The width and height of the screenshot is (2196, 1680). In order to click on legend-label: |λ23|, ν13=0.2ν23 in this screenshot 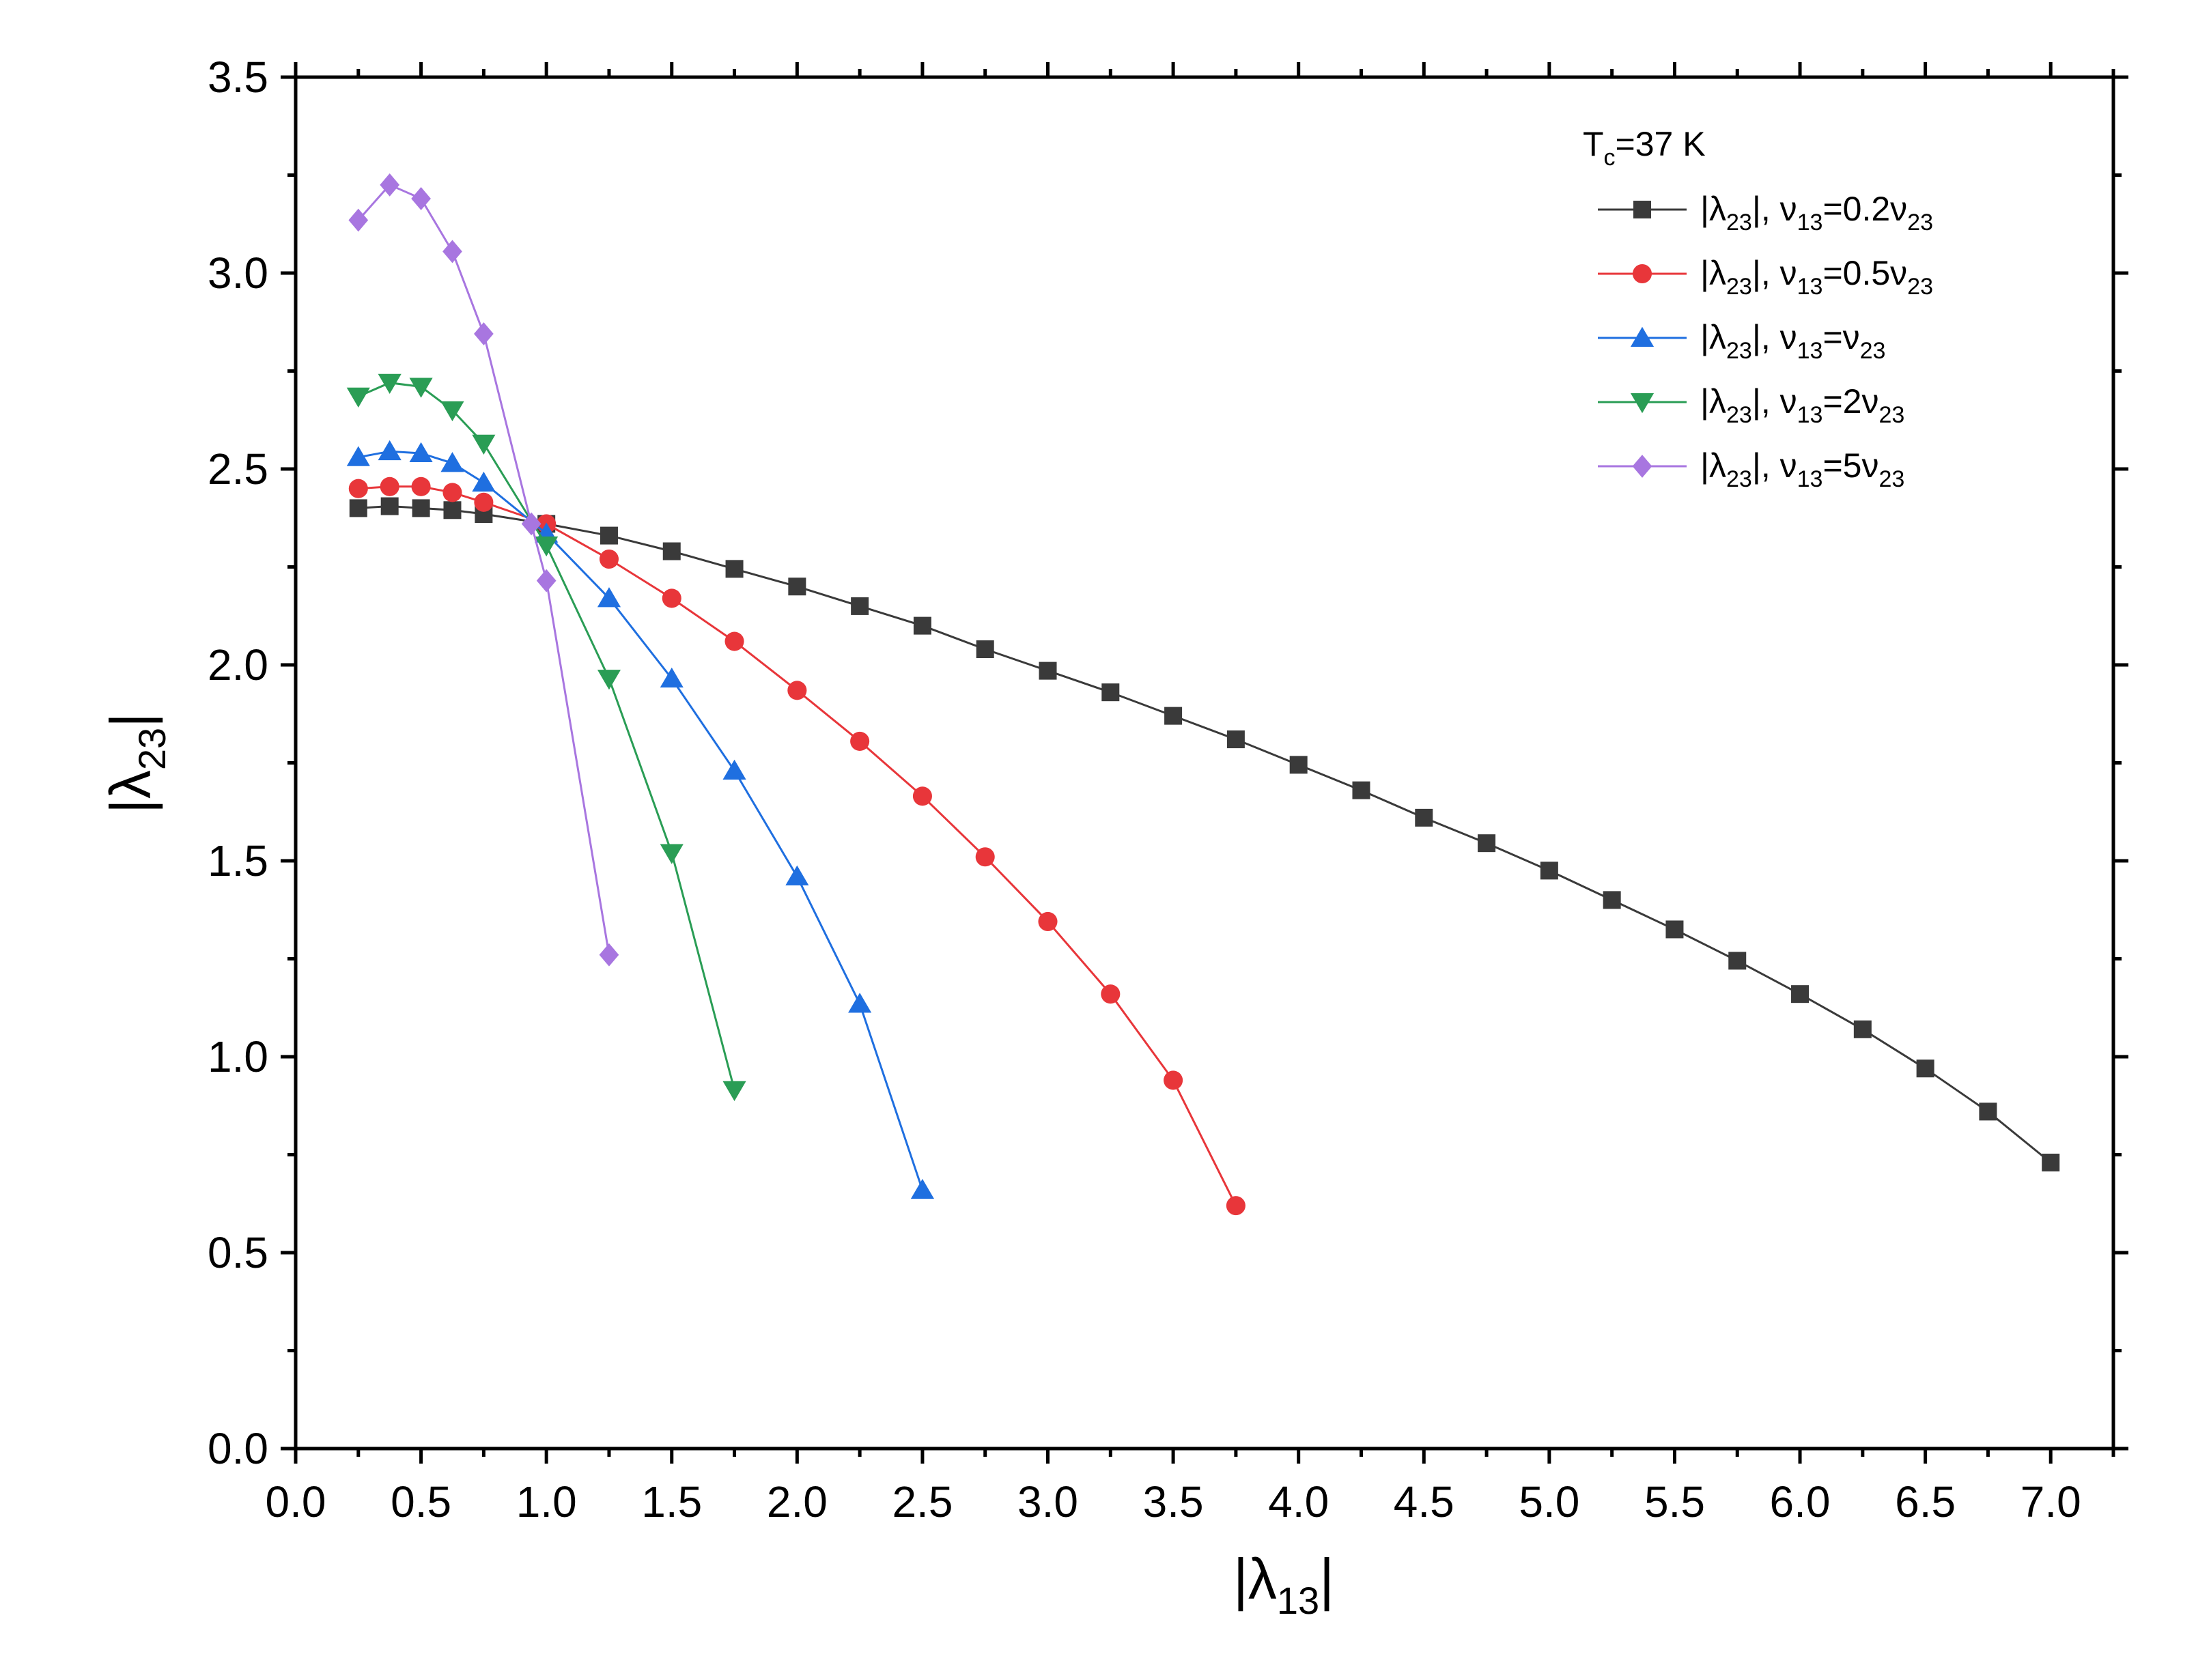, I will do `click(1816, 213)`.